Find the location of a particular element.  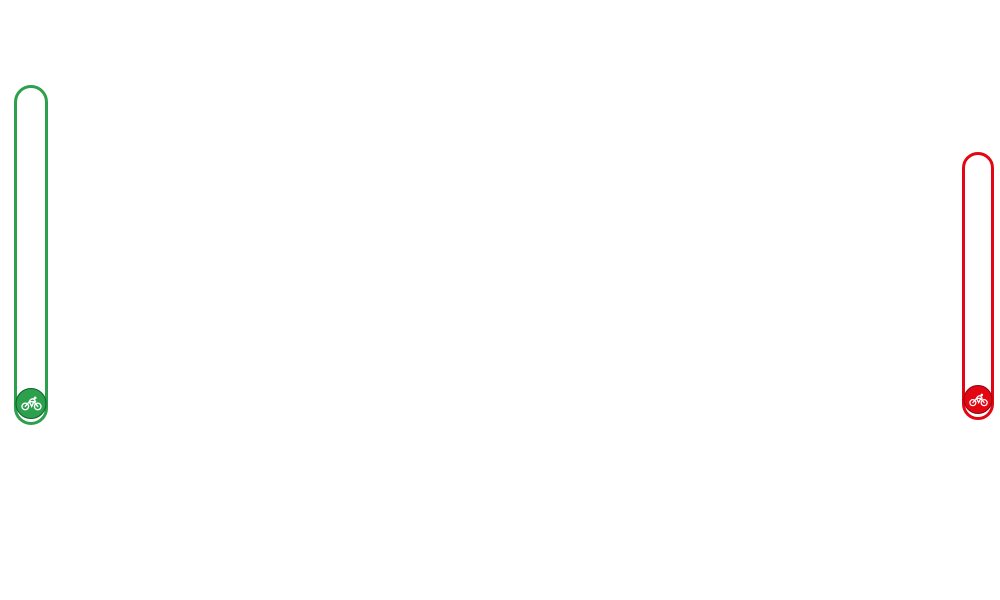

start-location-box is located at coordinates (31, 255).